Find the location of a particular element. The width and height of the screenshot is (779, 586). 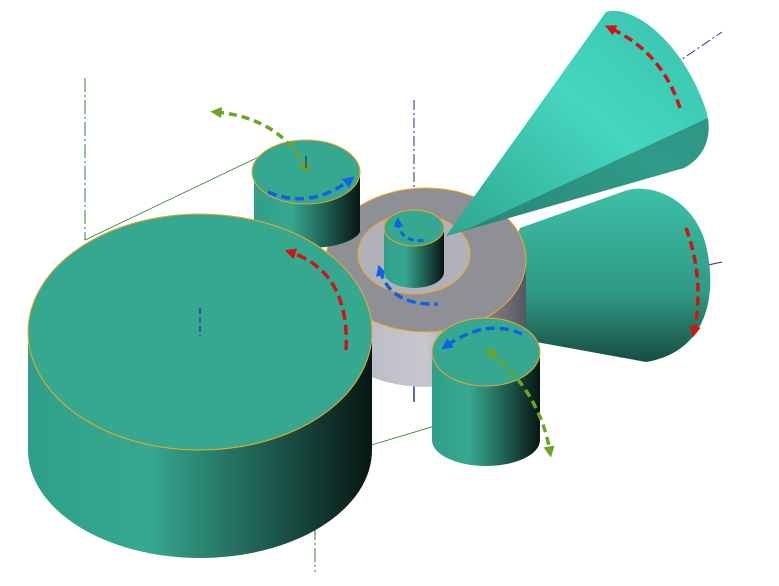

axis-line-cone-upper is located at coordinates (697, 49).